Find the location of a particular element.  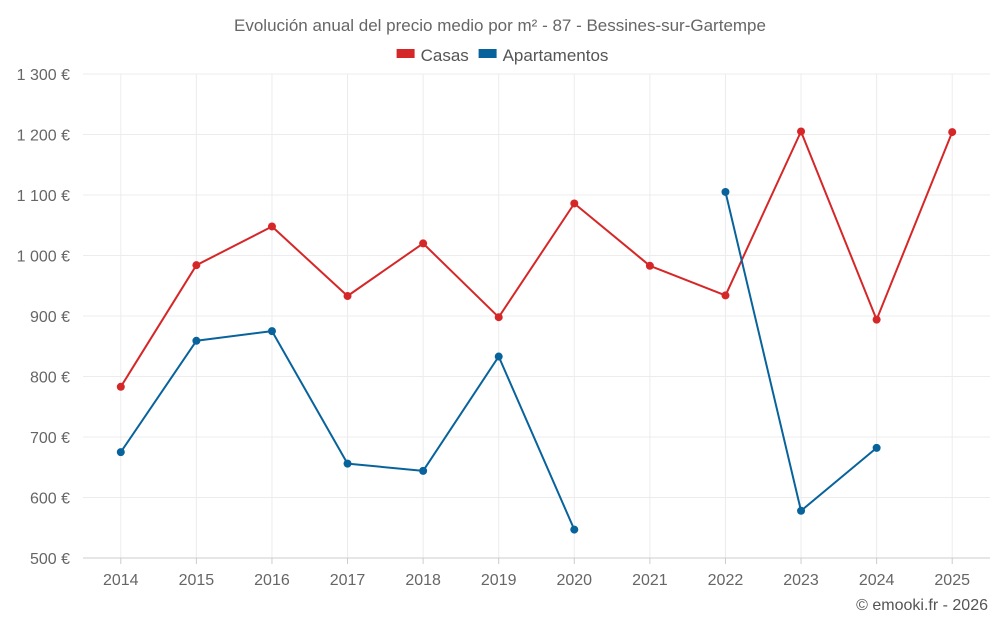

legend-label: Apartamentos is located at coordinates (556, 55).